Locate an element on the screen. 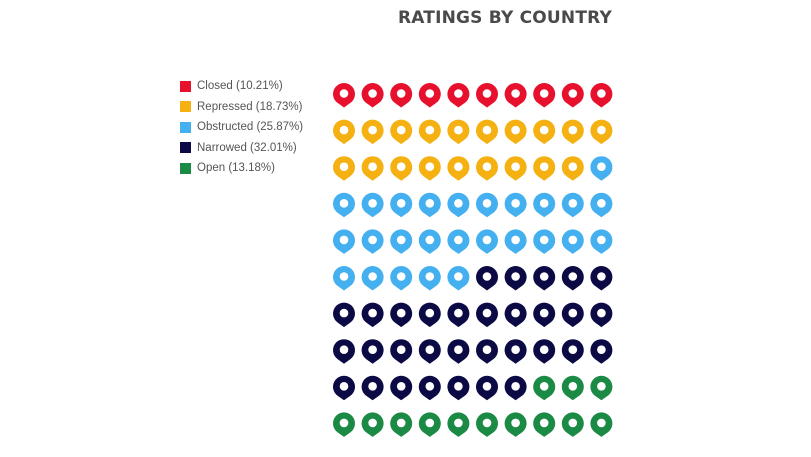  legend-item-narrowed: Narrowed (32.01%) is located at coordinates (241, 148).